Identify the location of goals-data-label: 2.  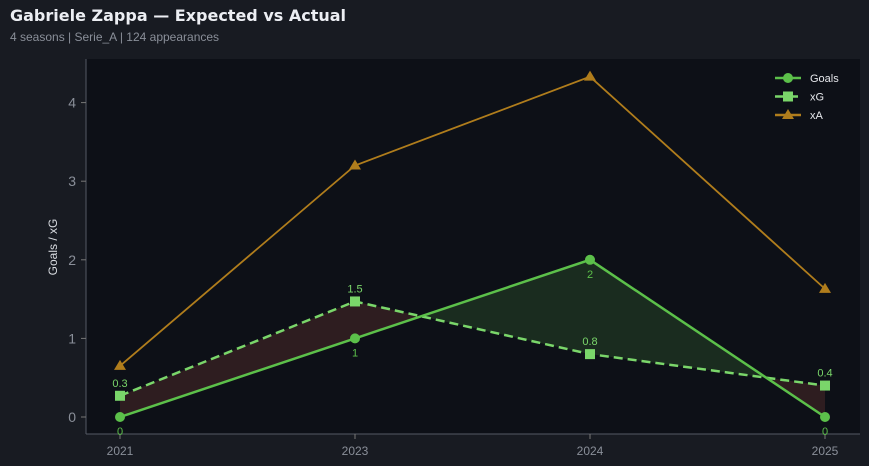
(590, 275).